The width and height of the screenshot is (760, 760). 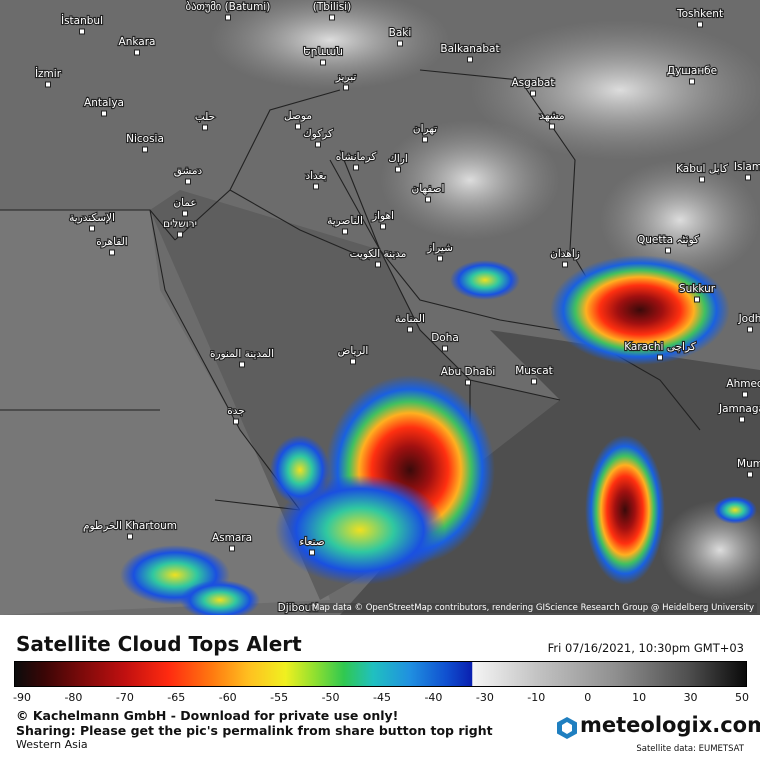 I want to click on scale-tick-label: -65, so click(x=176, y=697).